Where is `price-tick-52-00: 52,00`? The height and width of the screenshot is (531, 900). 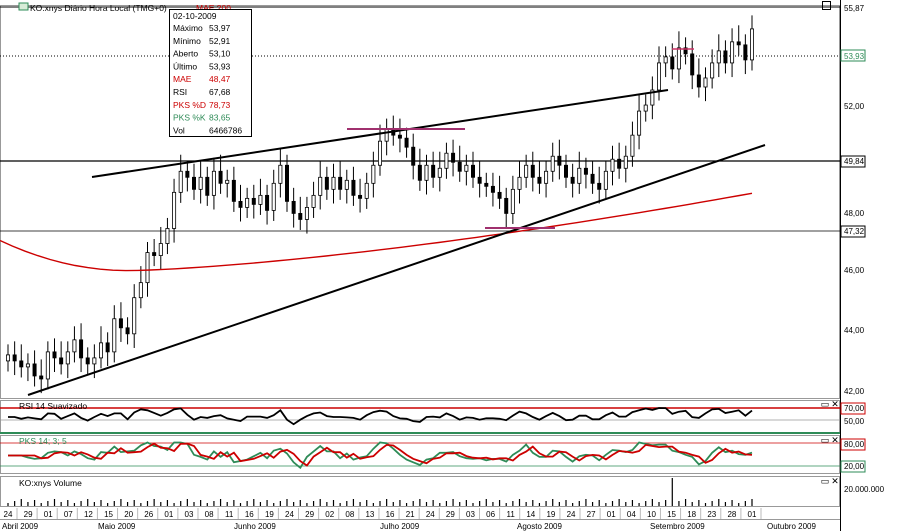
price-tick-52-00: 52,00 is located at coordinates (854, 106).